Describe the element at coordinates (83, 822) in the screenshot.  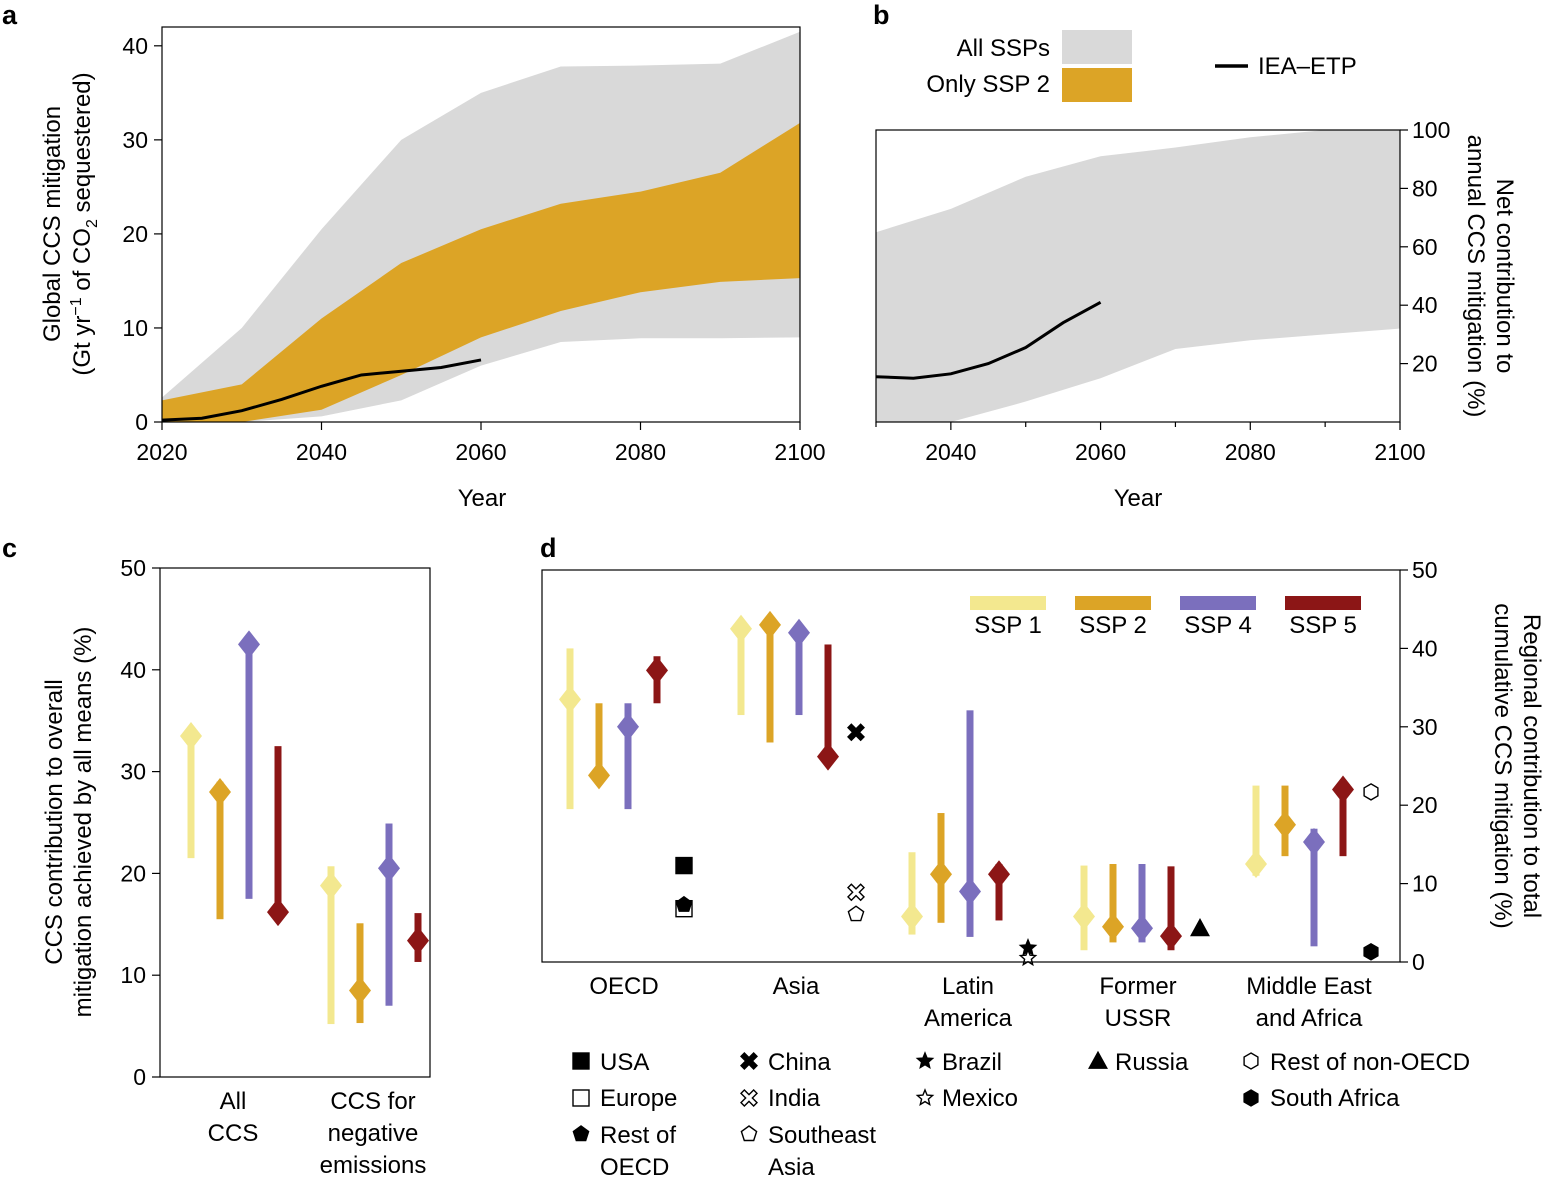
I see `panel-c-ylabel-line2: mitigation achieved by all means (%)` at that location.